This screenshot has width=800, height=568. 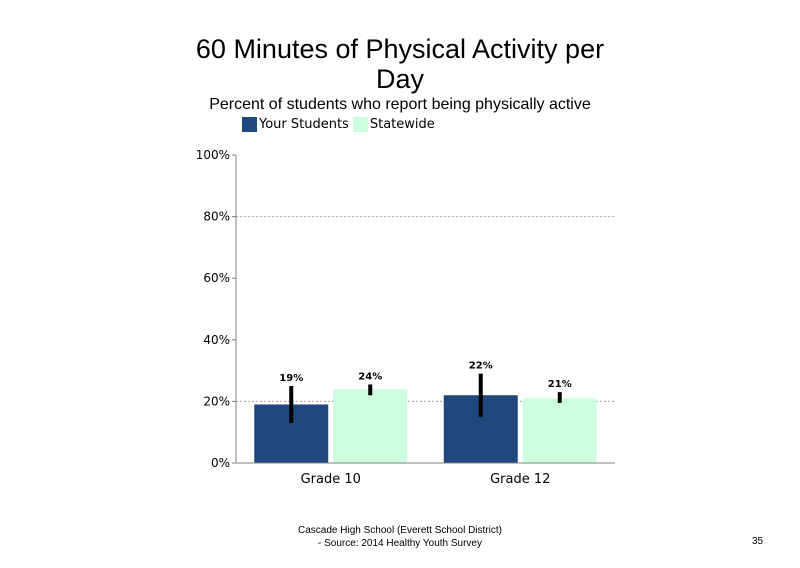 What do you see at coordinates (304, 124) in the screenshot?
I see `legend-label-your-students: Your Students` at bounding box center [304, 124].